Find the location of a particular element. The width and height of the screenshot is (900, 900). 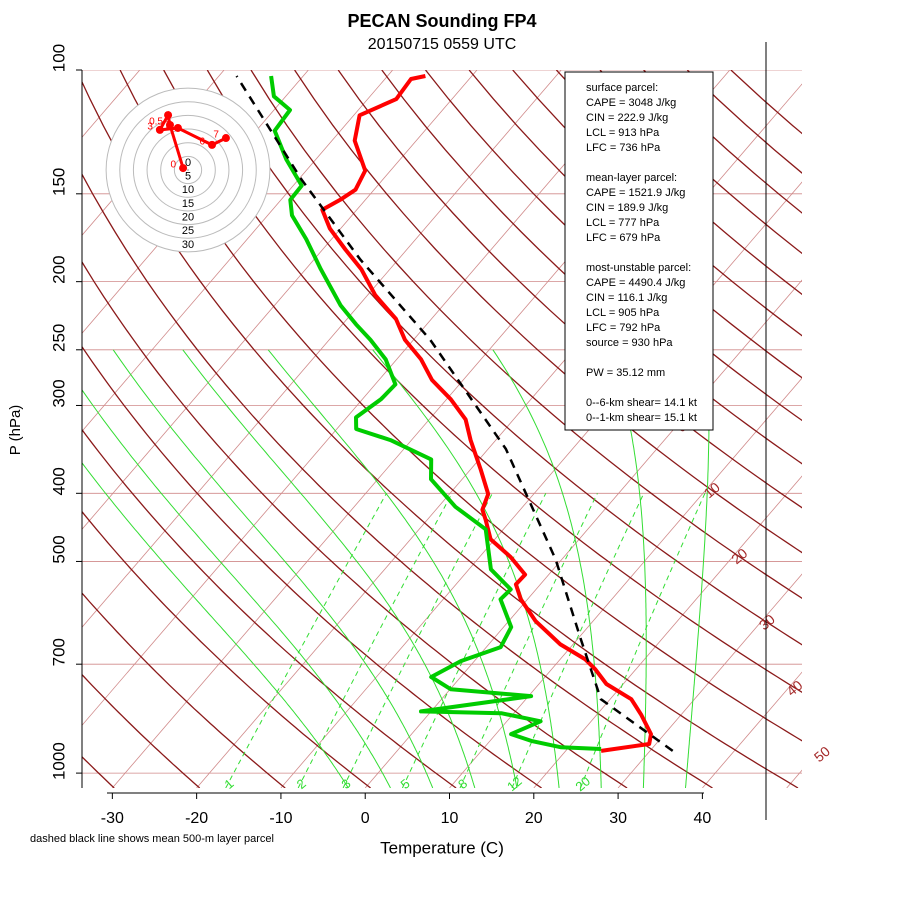

stats-text: LFC = 792 hPa is located at coordinates (623, 328).